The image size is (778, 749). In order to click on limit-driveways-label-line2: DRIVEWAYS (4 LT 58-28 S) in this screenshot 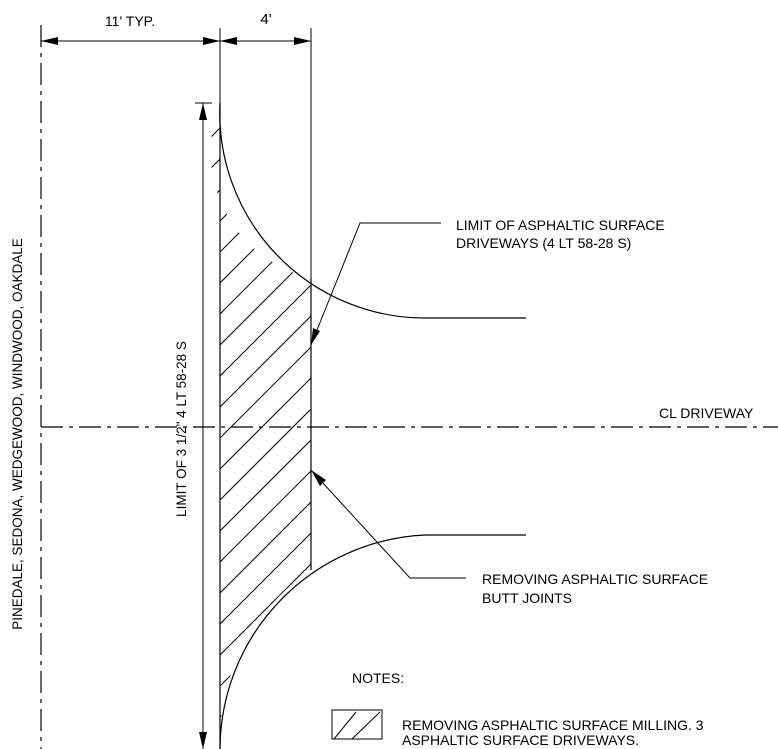, I will do `click(543, 243)`.